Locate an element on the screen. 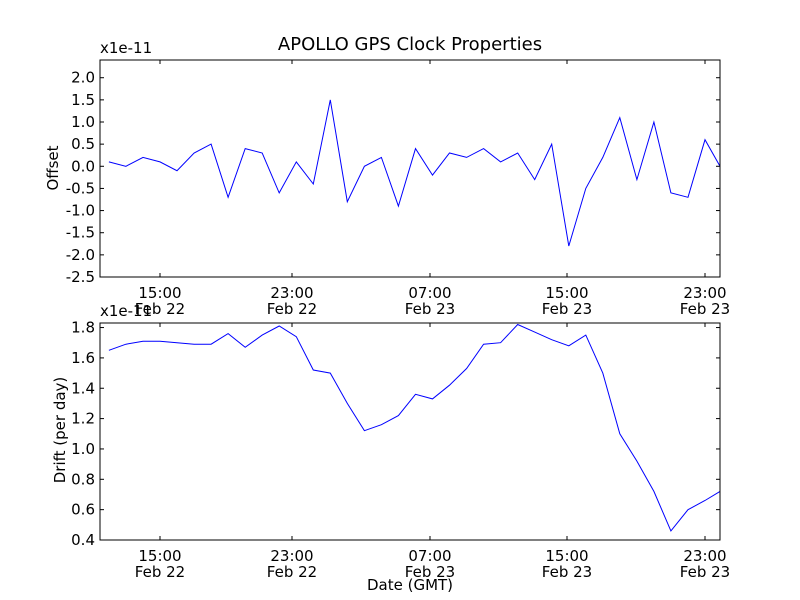 The image size is (800, 600). date-axis-label: Date (GMT) is located at coordinates (410, 585).